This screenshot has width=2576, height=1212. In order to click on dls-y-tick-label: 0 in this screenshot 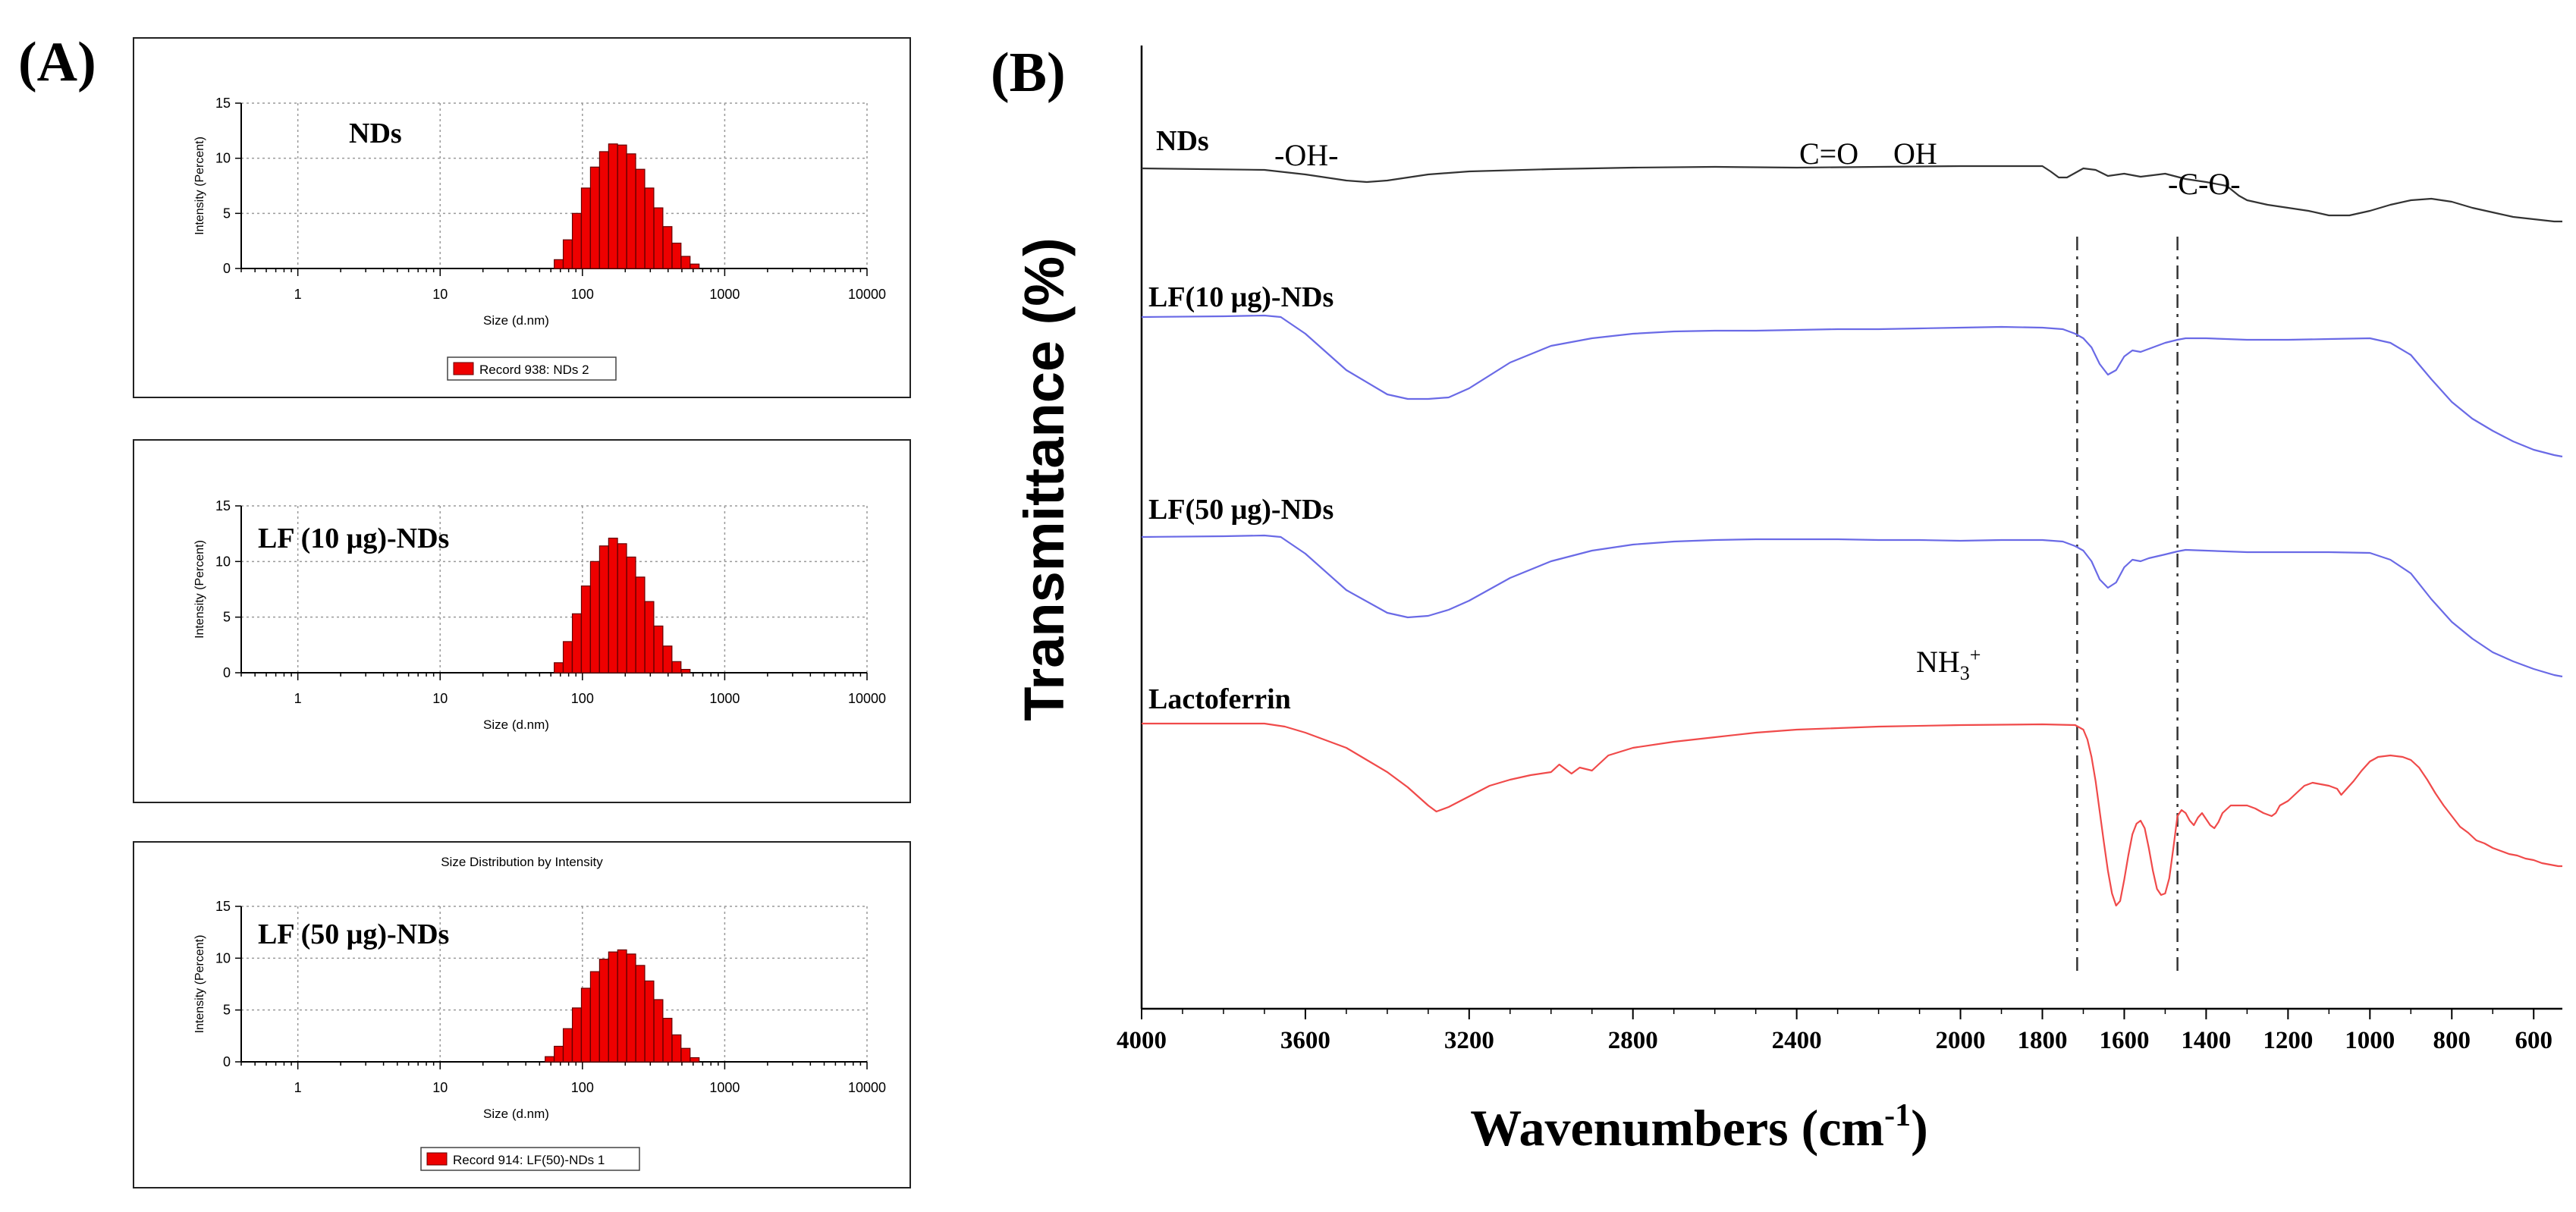, I will do `click(227, 268)`.